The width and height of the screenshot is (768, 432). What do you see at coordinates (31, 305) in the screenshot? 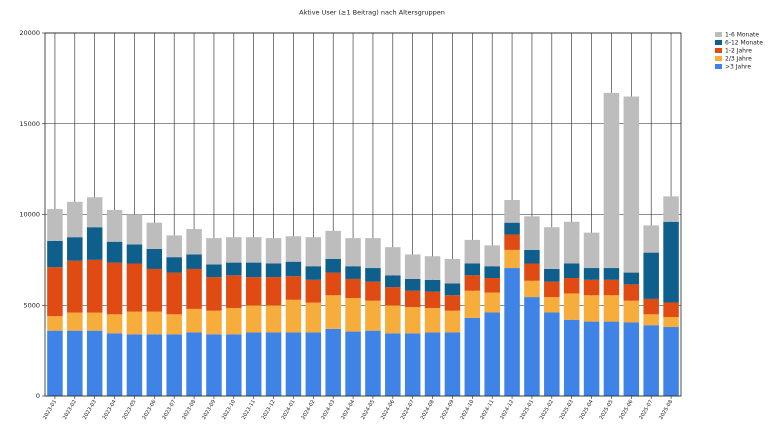
I see `y-tick-label: 5000` at bounding box center [31, 305].